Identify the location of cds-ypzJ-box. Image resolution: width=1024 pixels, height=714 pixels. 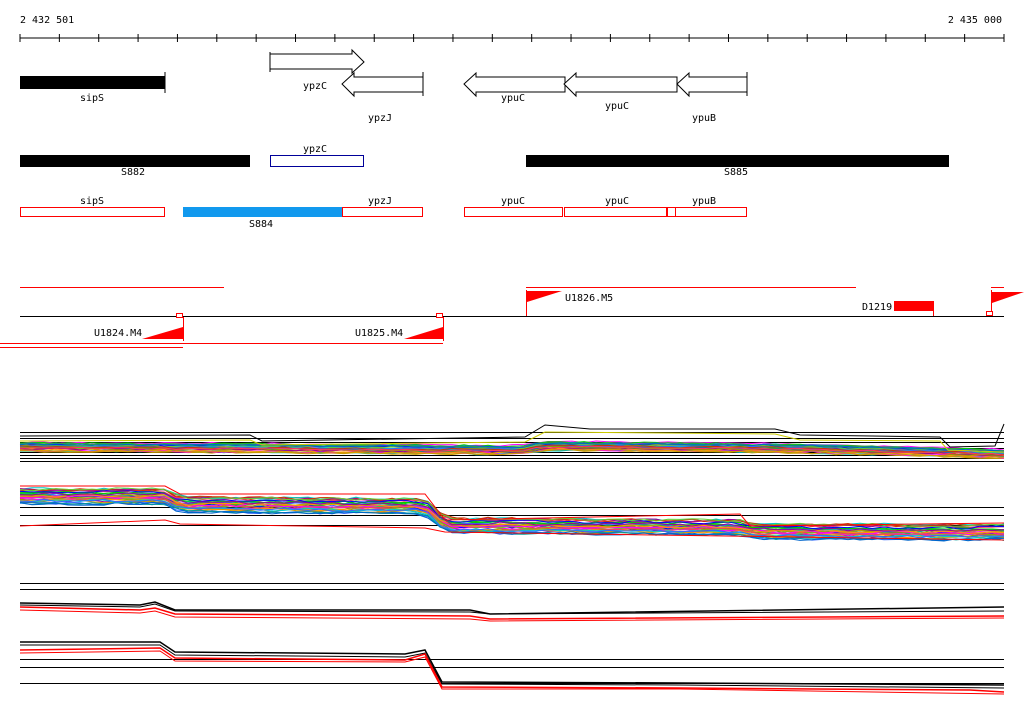
(382, 212).